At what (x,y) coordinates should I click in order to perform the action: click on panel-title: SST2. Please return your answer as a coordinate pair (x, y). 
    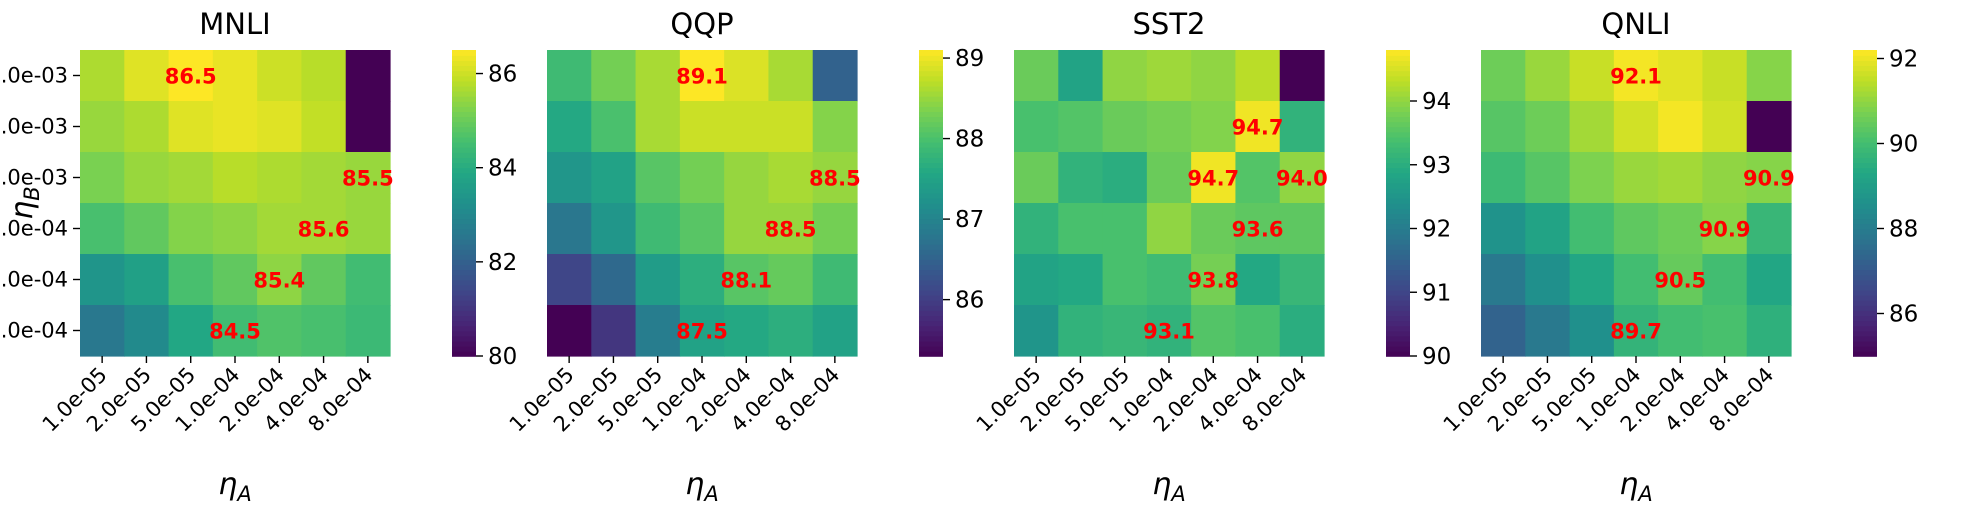
    Looking at the image, I should click on (1169, 24).